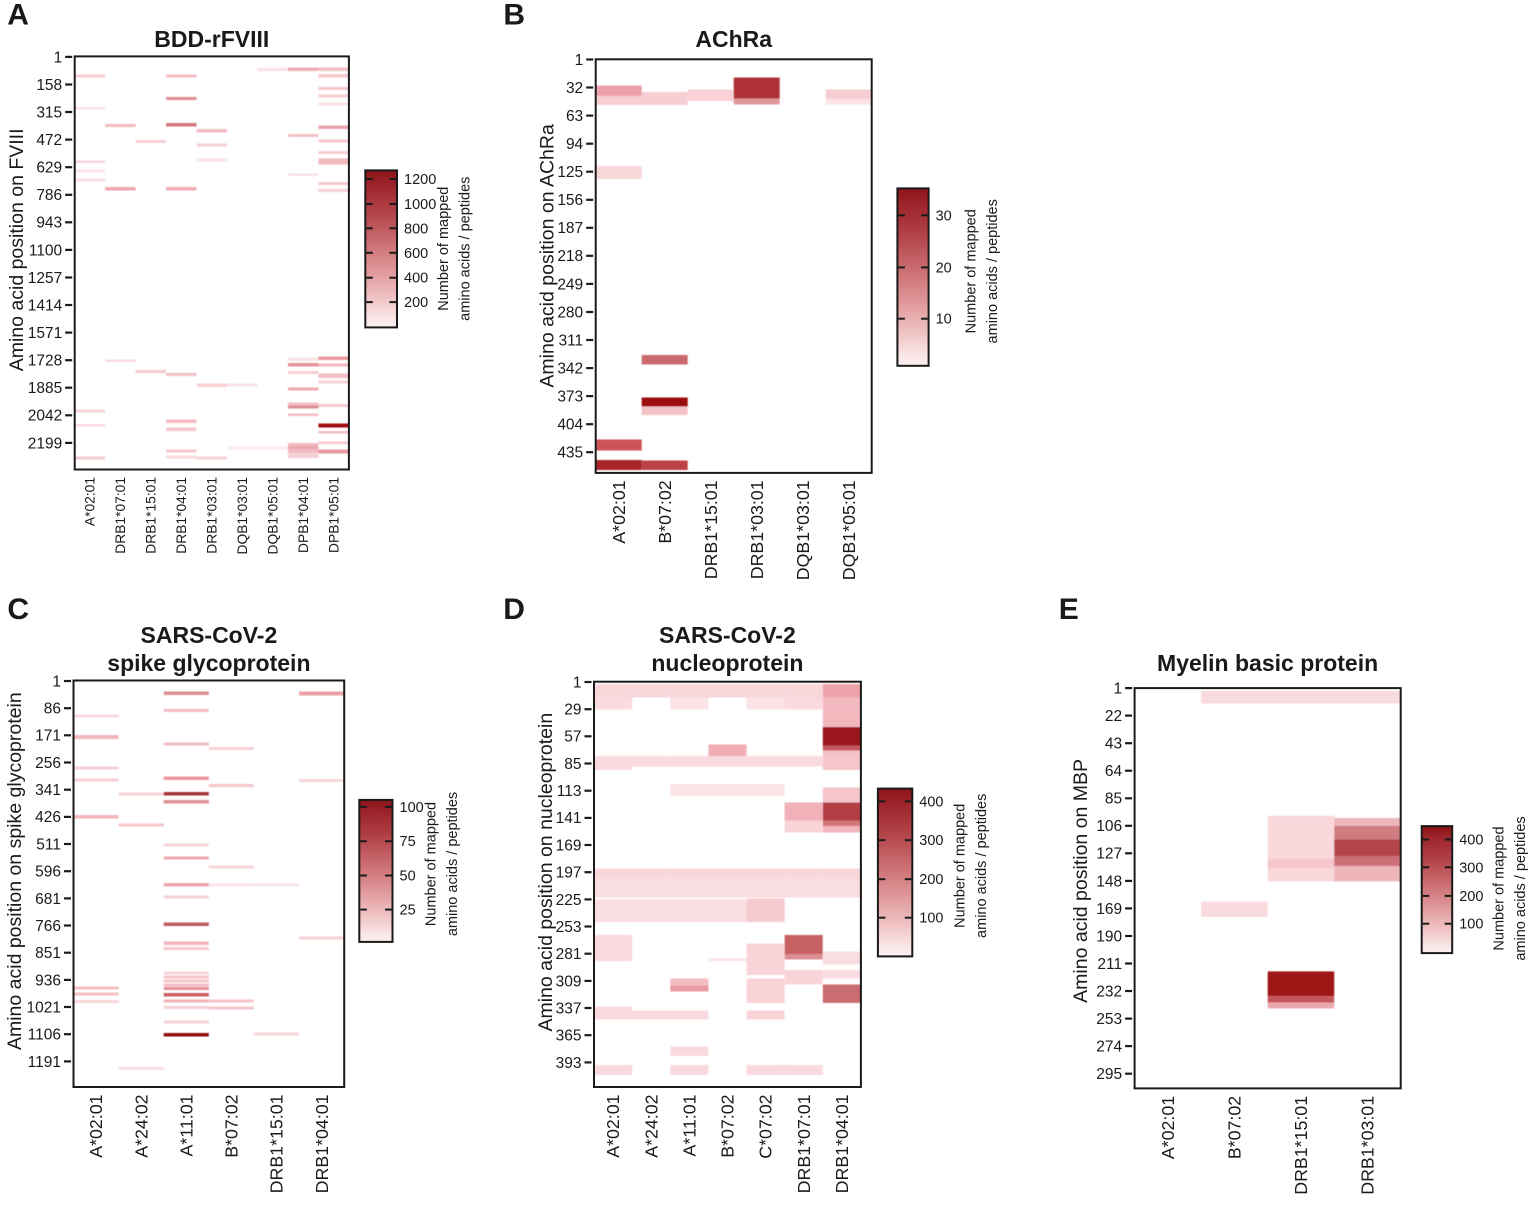  Describe the element at coordinates (727, 663) in the screenshot. I see `svg-text: nucleoprotein` at that location.